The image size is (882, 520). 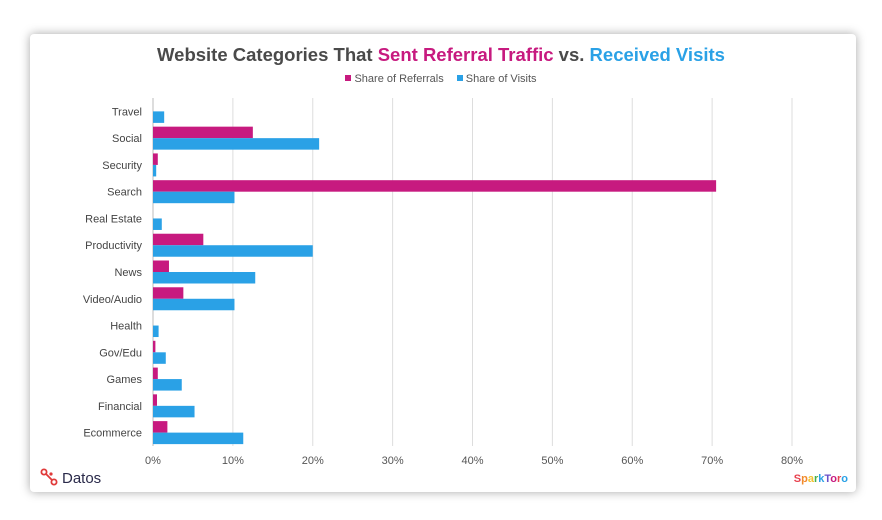 What do you see at coordinates (465, 54) in the screenshot?
I see `title-part2: Sent Referral Traffic` at bounding box center [465, 54].